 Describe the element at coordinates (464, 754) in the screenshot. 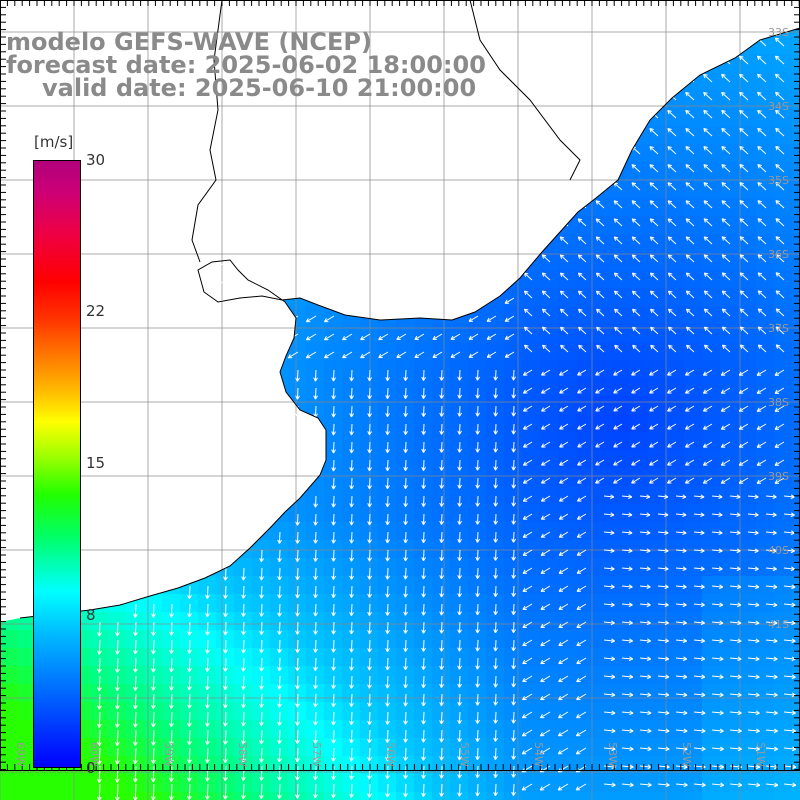

I see `longitude-label: 55W` at that location.